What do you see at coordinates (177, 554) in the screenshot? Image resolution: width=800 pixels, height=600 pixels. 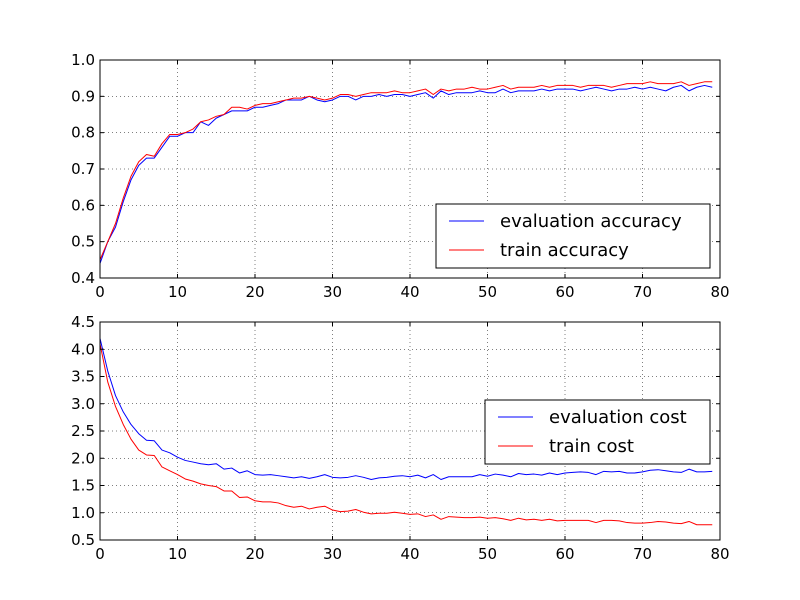 I see `chart-2-x-tick-label: 10` at bounding box center [177, 554].